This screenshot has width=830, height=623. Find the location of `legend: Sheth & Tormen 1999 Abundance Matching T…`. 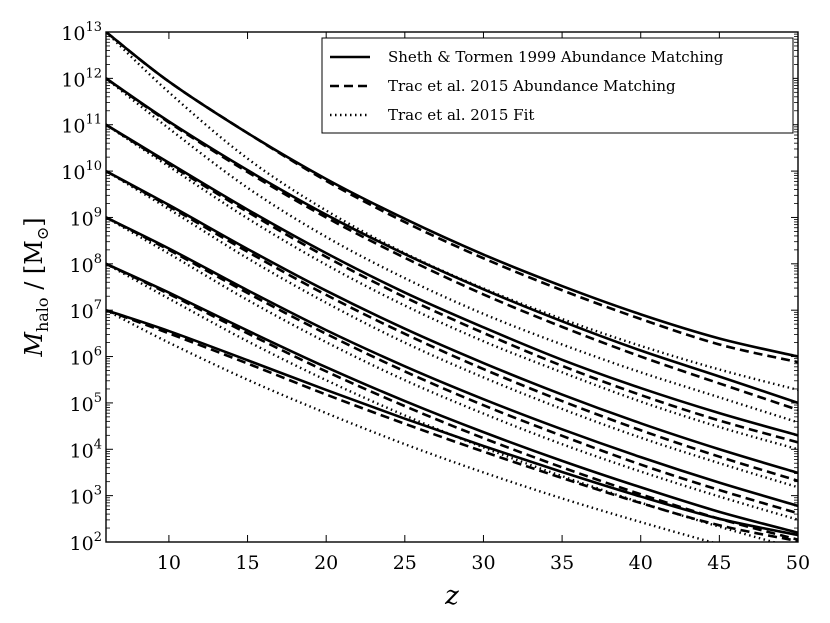

legend: Sheth & Tormen 1999 Abundance Matching T… is located at coordinates (557, 85).